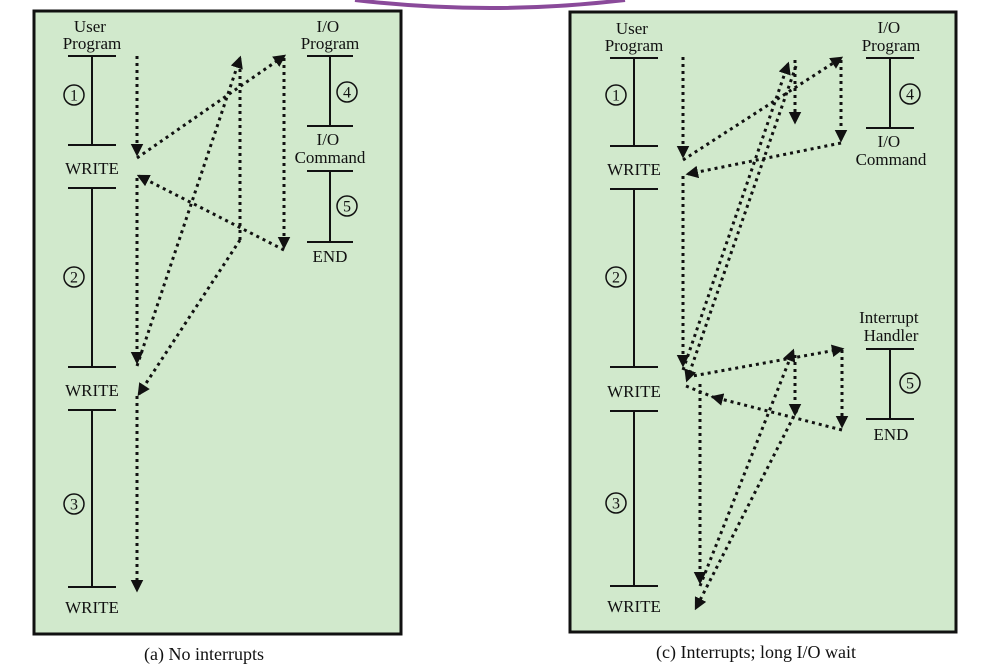  I want to click on step-marker-c-5: 5, so click(910, 383).